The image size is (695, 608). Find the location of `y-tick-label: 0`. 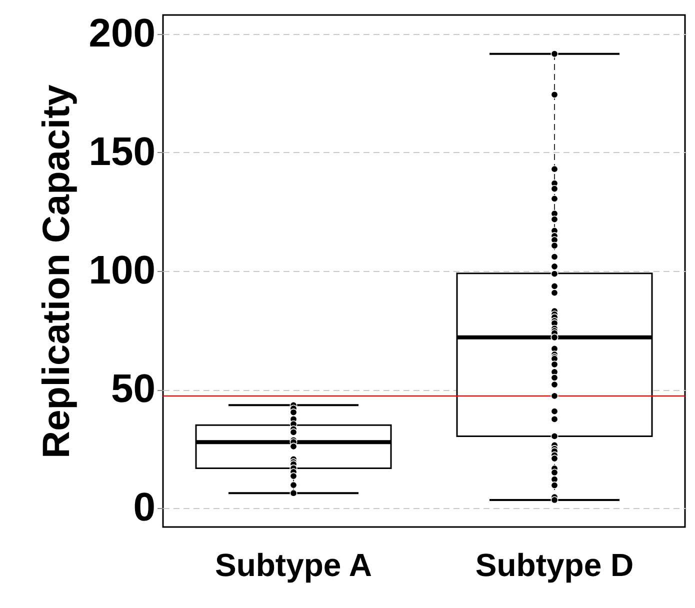

y-tick-label: 0 is located at coordinates (144, 508).